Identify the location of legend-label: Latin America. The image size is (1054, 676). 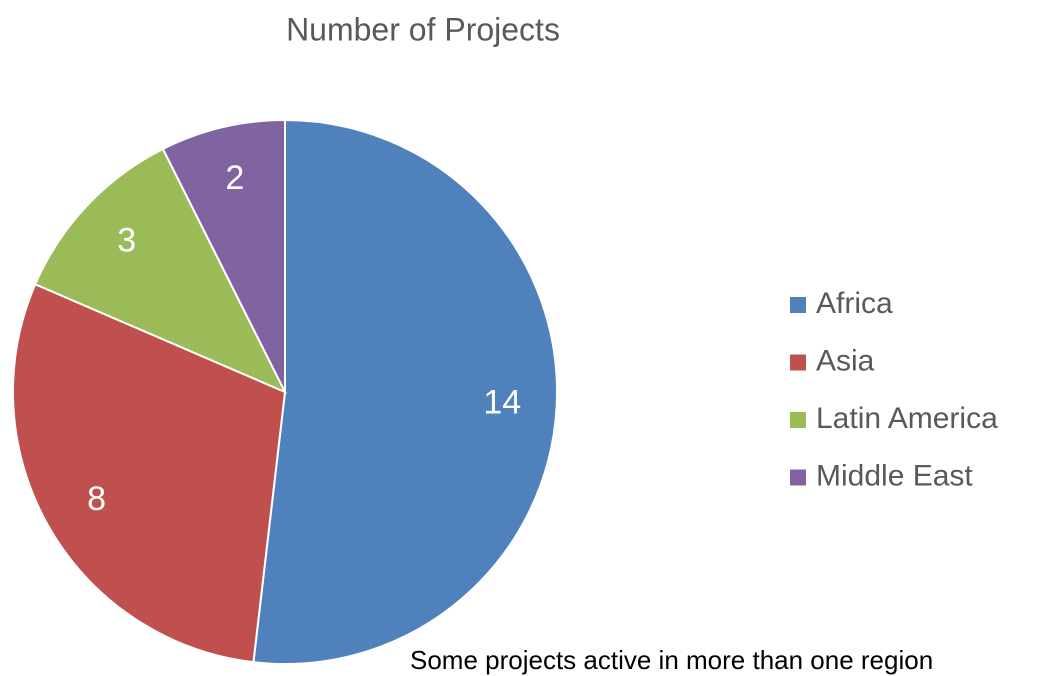
(907, 418).